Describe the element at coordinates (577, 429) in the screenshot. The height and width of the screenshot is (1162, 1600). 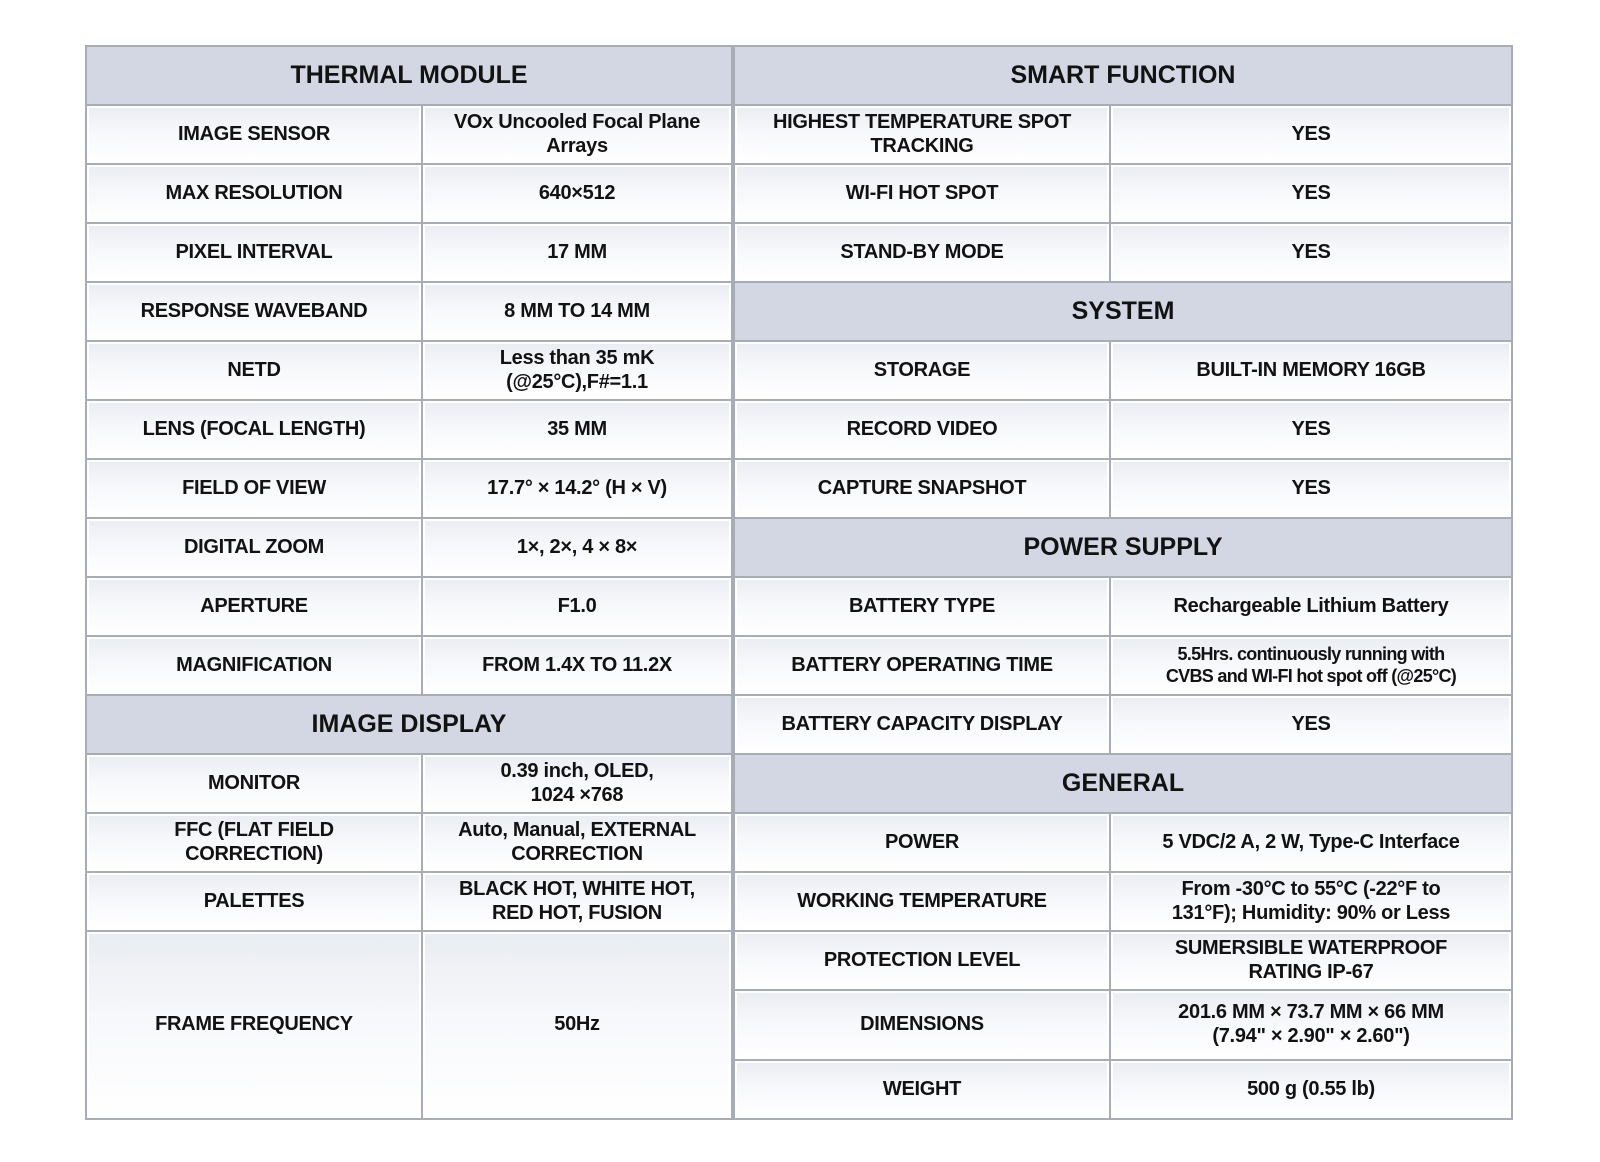
I see `value-lens-focal-length: 35 MM` at that location.